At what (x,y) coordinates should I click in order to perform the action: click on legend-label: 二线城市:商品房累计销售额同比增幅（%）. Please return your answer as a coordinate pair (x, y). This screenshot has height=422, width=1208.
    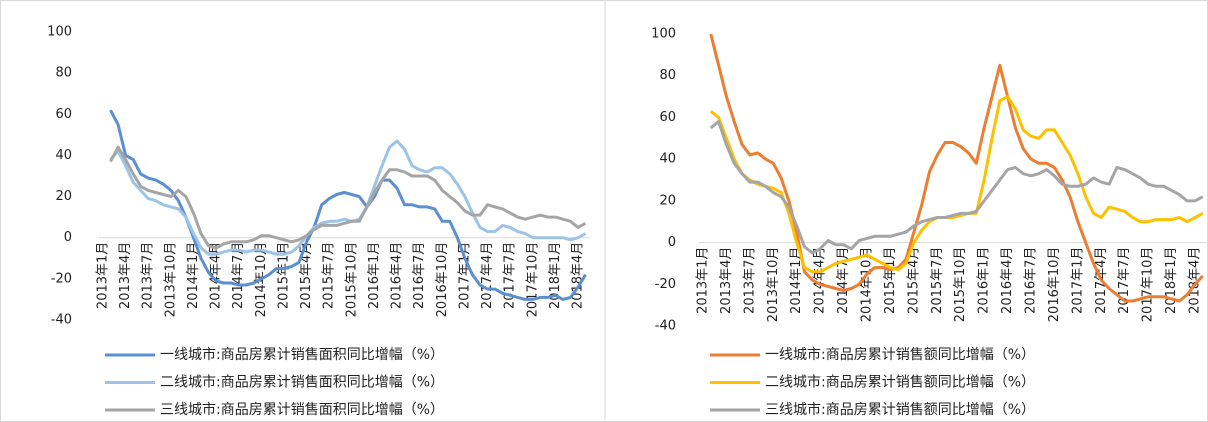
    Looking at the image, I should click on (900, 382).